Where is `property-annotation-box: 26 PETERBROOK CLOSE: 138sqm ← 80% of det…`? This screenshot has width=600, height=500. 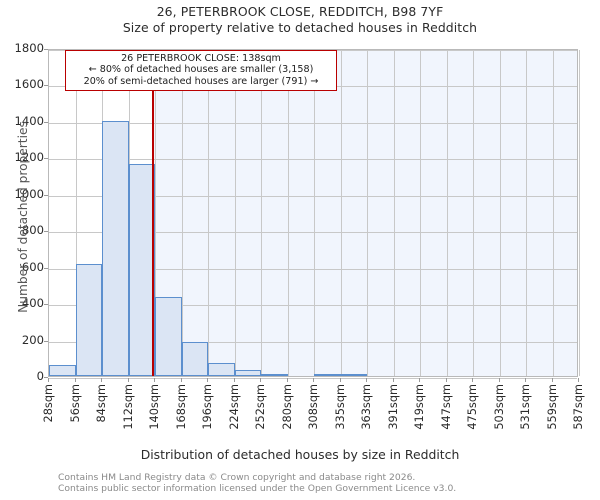 property-annotation-box: 26 PETERBROOK CLOSE: 138sqm ← 80% of det… is located at coordinates (201, 70).